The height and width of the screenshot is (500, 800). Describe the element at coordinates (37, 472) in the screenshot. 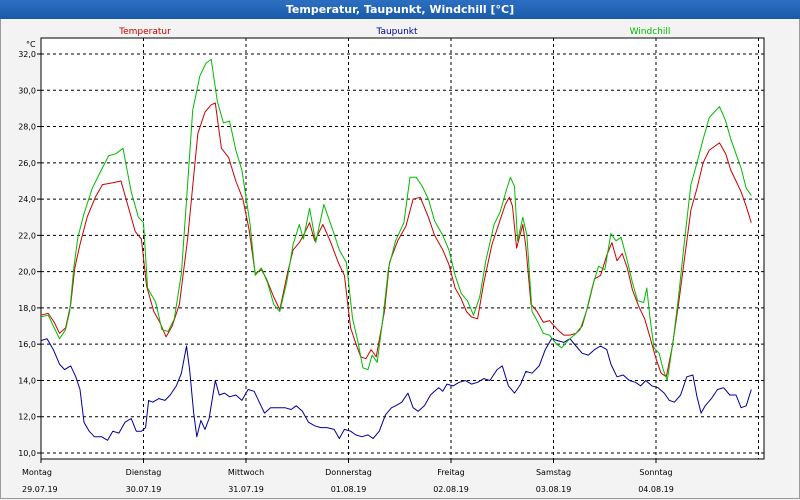

I see `x-tick-day: Montag` at that location.